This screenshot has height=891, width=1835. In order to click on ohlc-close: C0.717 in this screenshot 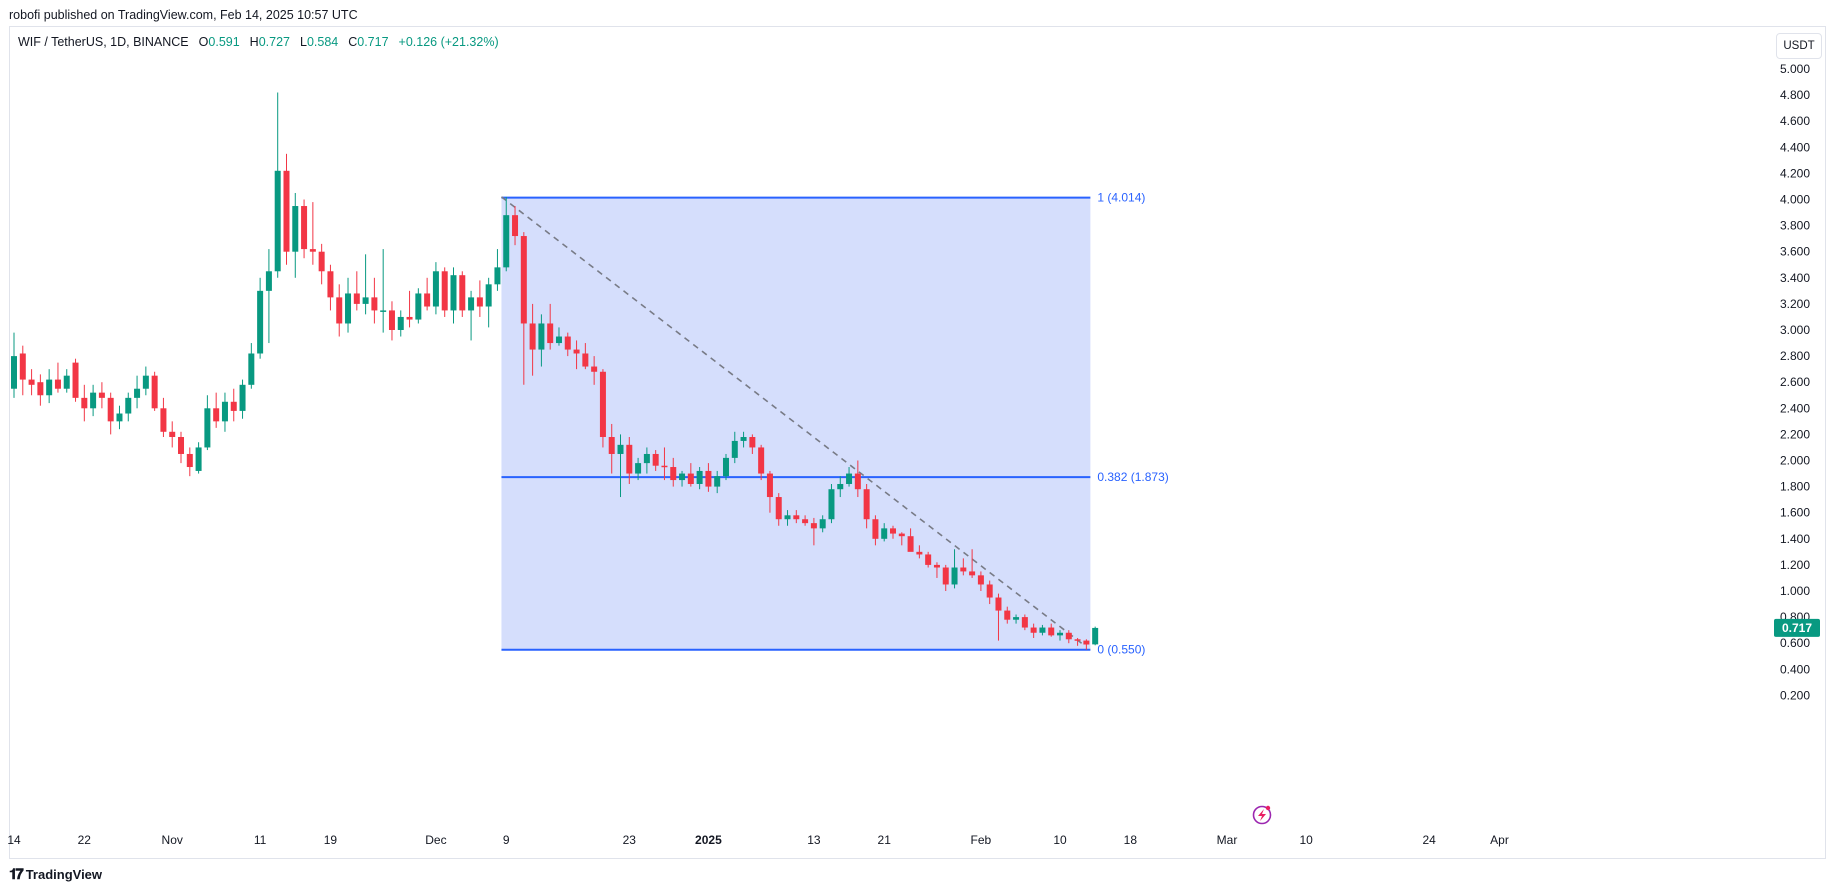, I will do `click(368, 42)`.